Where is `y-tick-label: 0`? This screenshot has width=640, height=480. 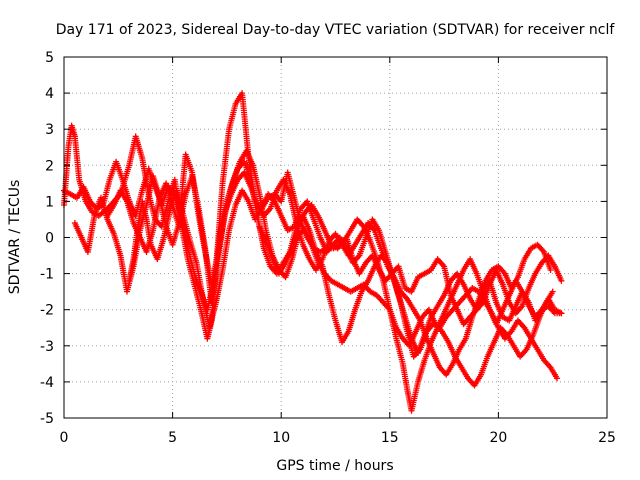
y-tick-label: 0 is located at coordinates (49, 239).